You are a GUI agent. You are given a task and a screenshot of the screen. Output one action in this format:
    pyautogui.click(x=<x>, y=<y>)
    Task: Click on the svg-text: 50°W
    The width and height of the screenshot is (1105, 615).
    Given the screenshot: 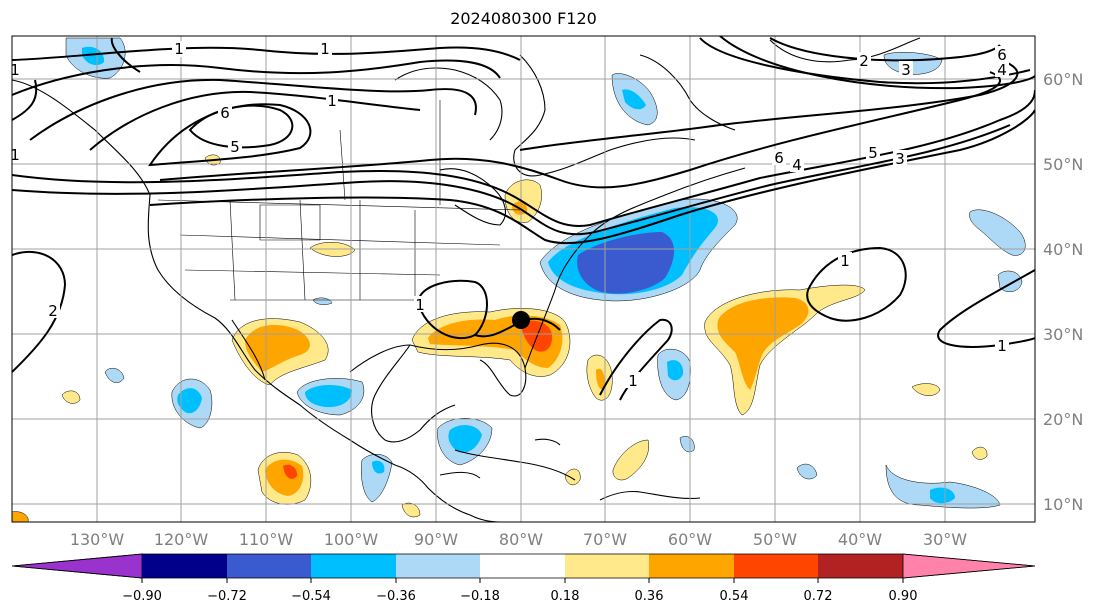 What is the action you would take?
    pyautogui.click(x=775, y=539)
    